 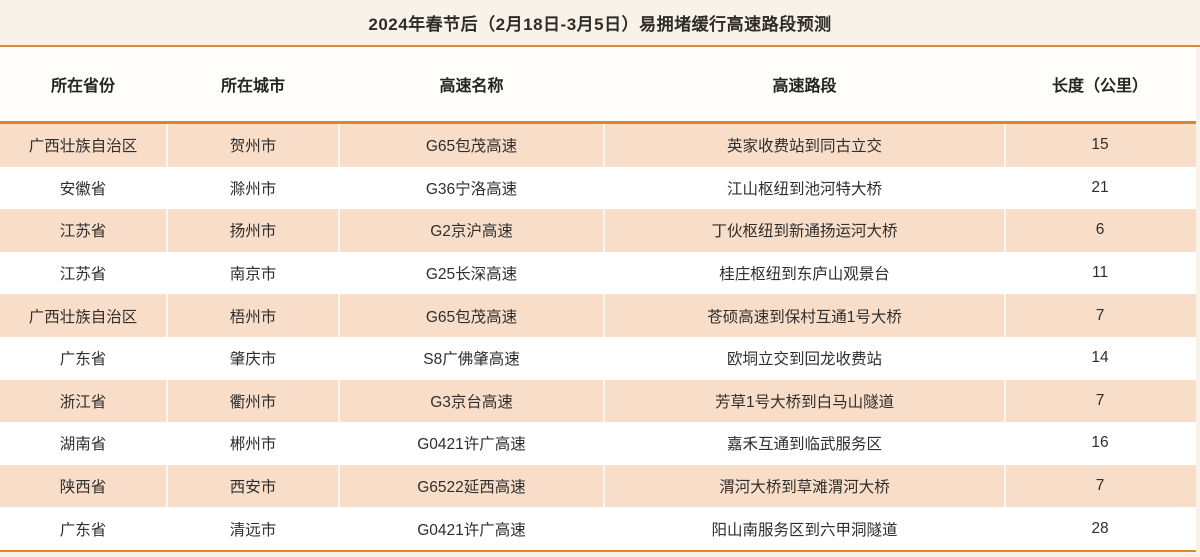 I want to click on top-divider, so click(x=600, y=46).